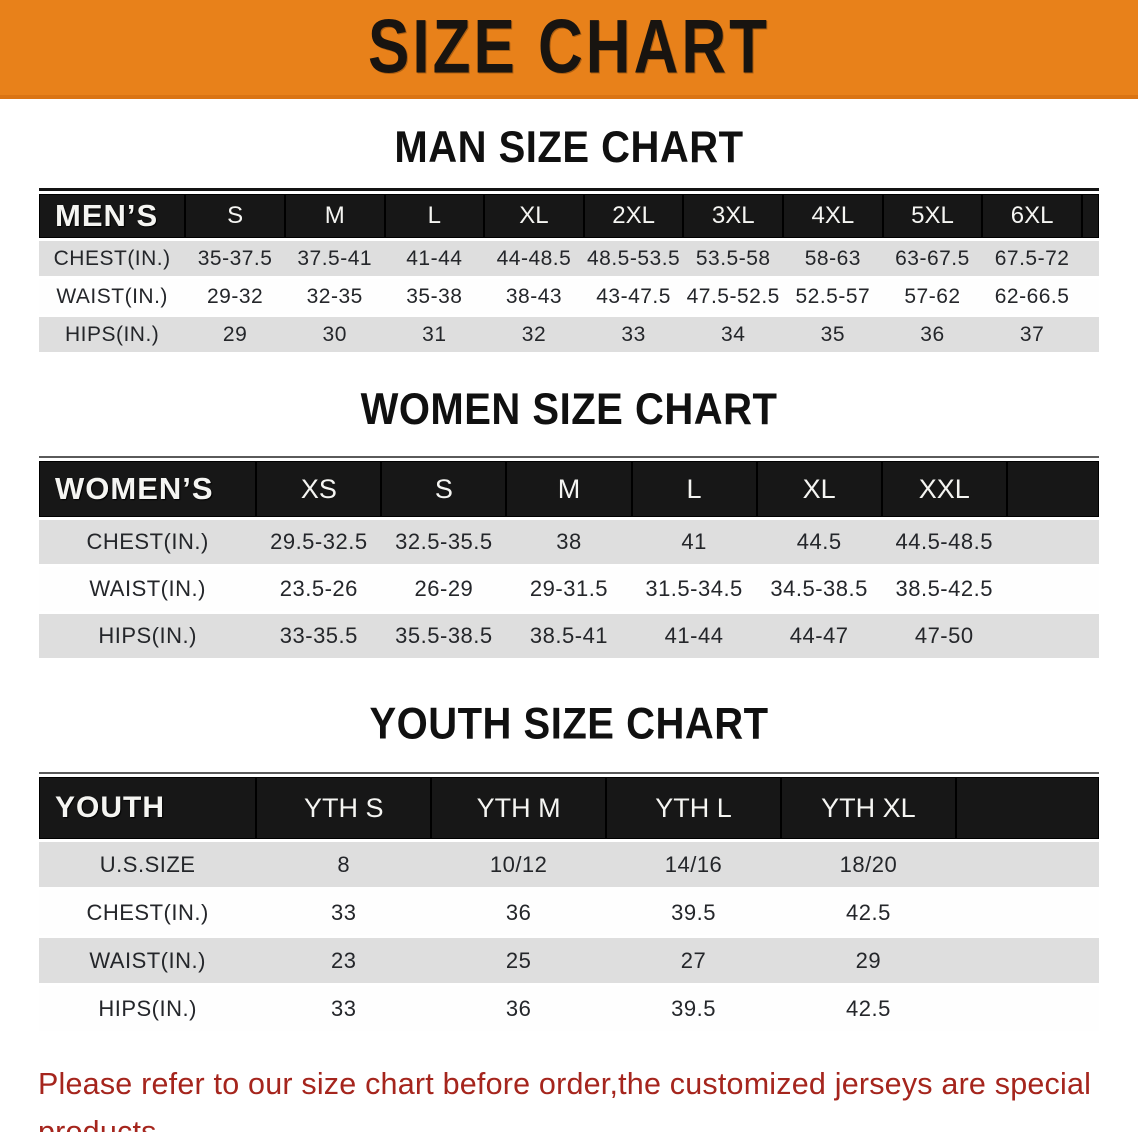  I want to click on measurement-value: 29-31.5, so click(569, 588).